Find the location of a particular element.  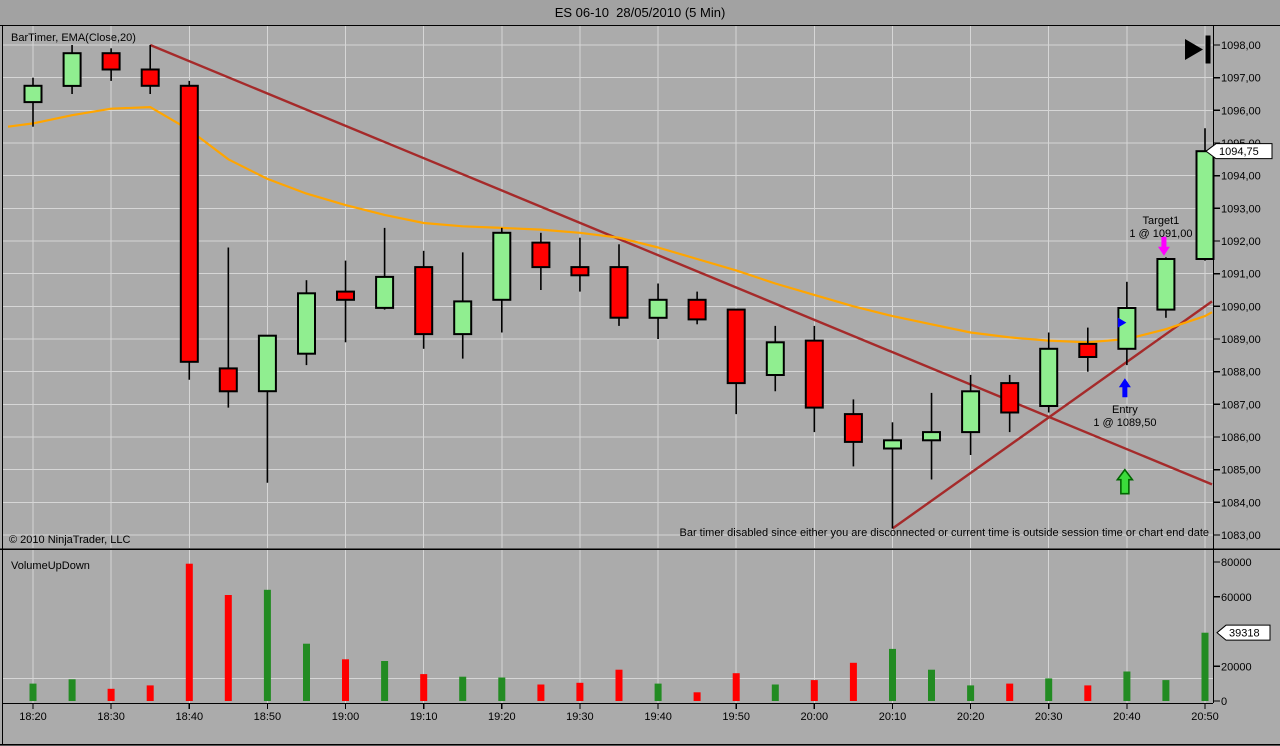

candle-19:35 is located at coordinates (619, 285).